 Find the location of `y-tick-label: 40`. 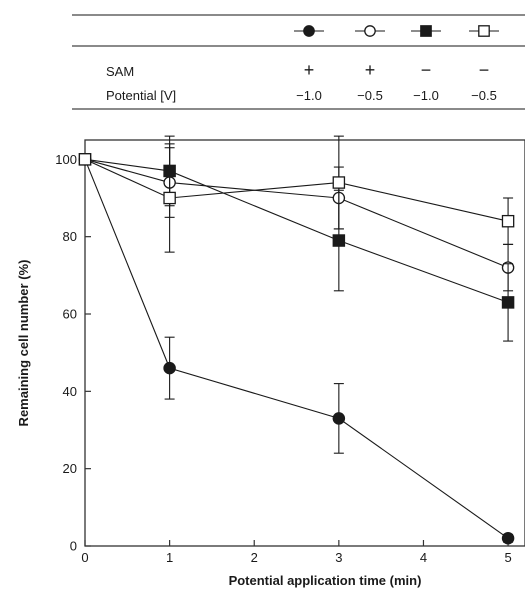

y-tick-label: 40 is located at coordinates (70, 391).